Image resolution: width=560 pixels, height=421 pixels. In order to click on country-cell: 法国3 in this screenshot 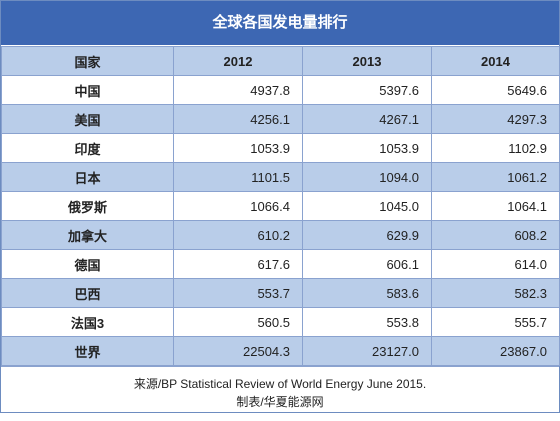, I will do `click(87, 322)`.